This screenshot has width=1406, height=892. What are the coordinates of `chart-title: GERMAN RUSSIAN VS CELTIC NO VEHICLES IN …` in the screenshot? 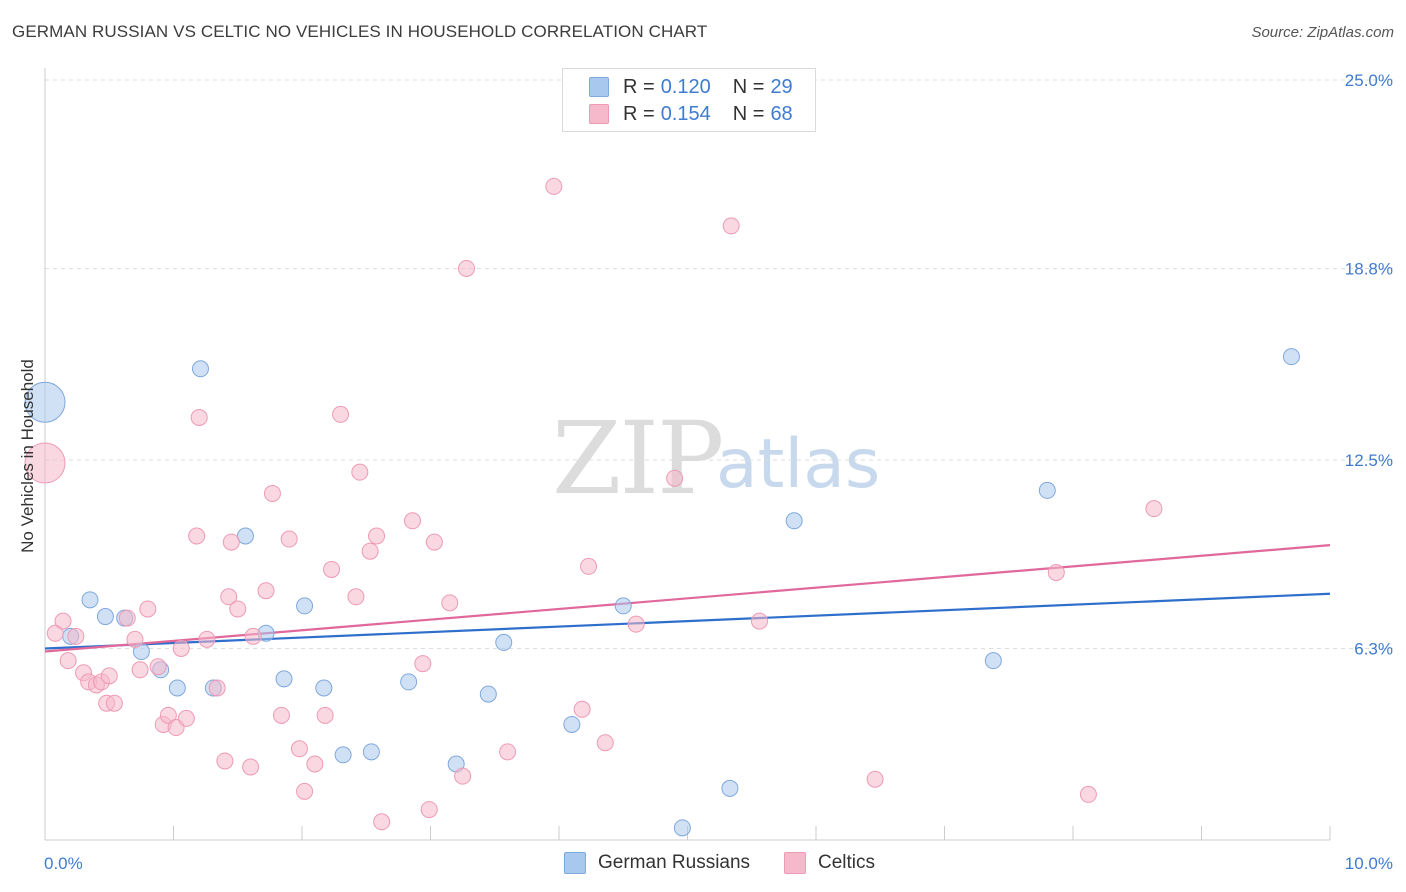 It's located at (360, 31).